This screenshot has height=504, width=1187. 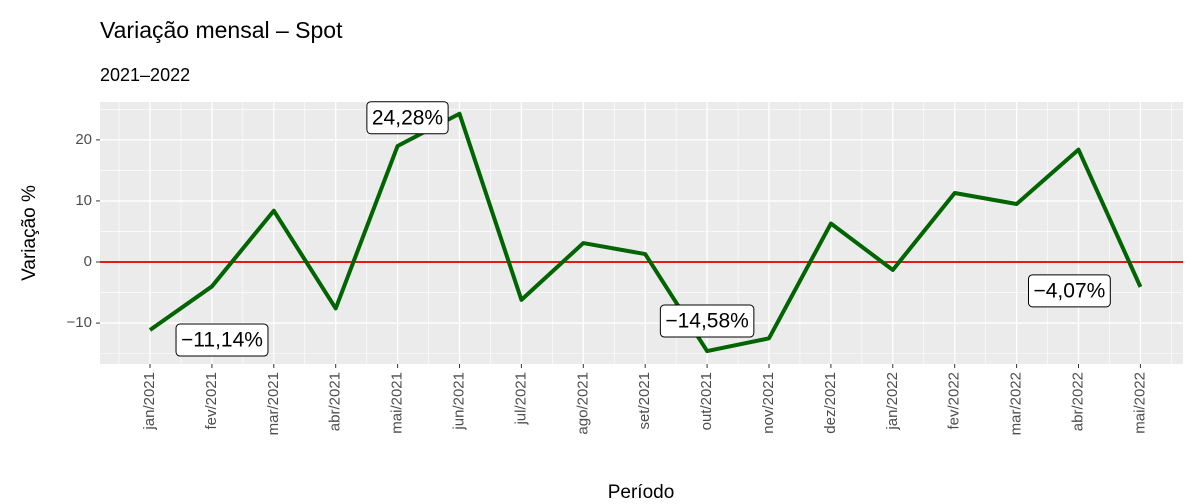 What do you see at coordinates (1139, 403) in the screenshot?
I see `x-tick-label: mai/2022` at bounding box center [1139, 403].